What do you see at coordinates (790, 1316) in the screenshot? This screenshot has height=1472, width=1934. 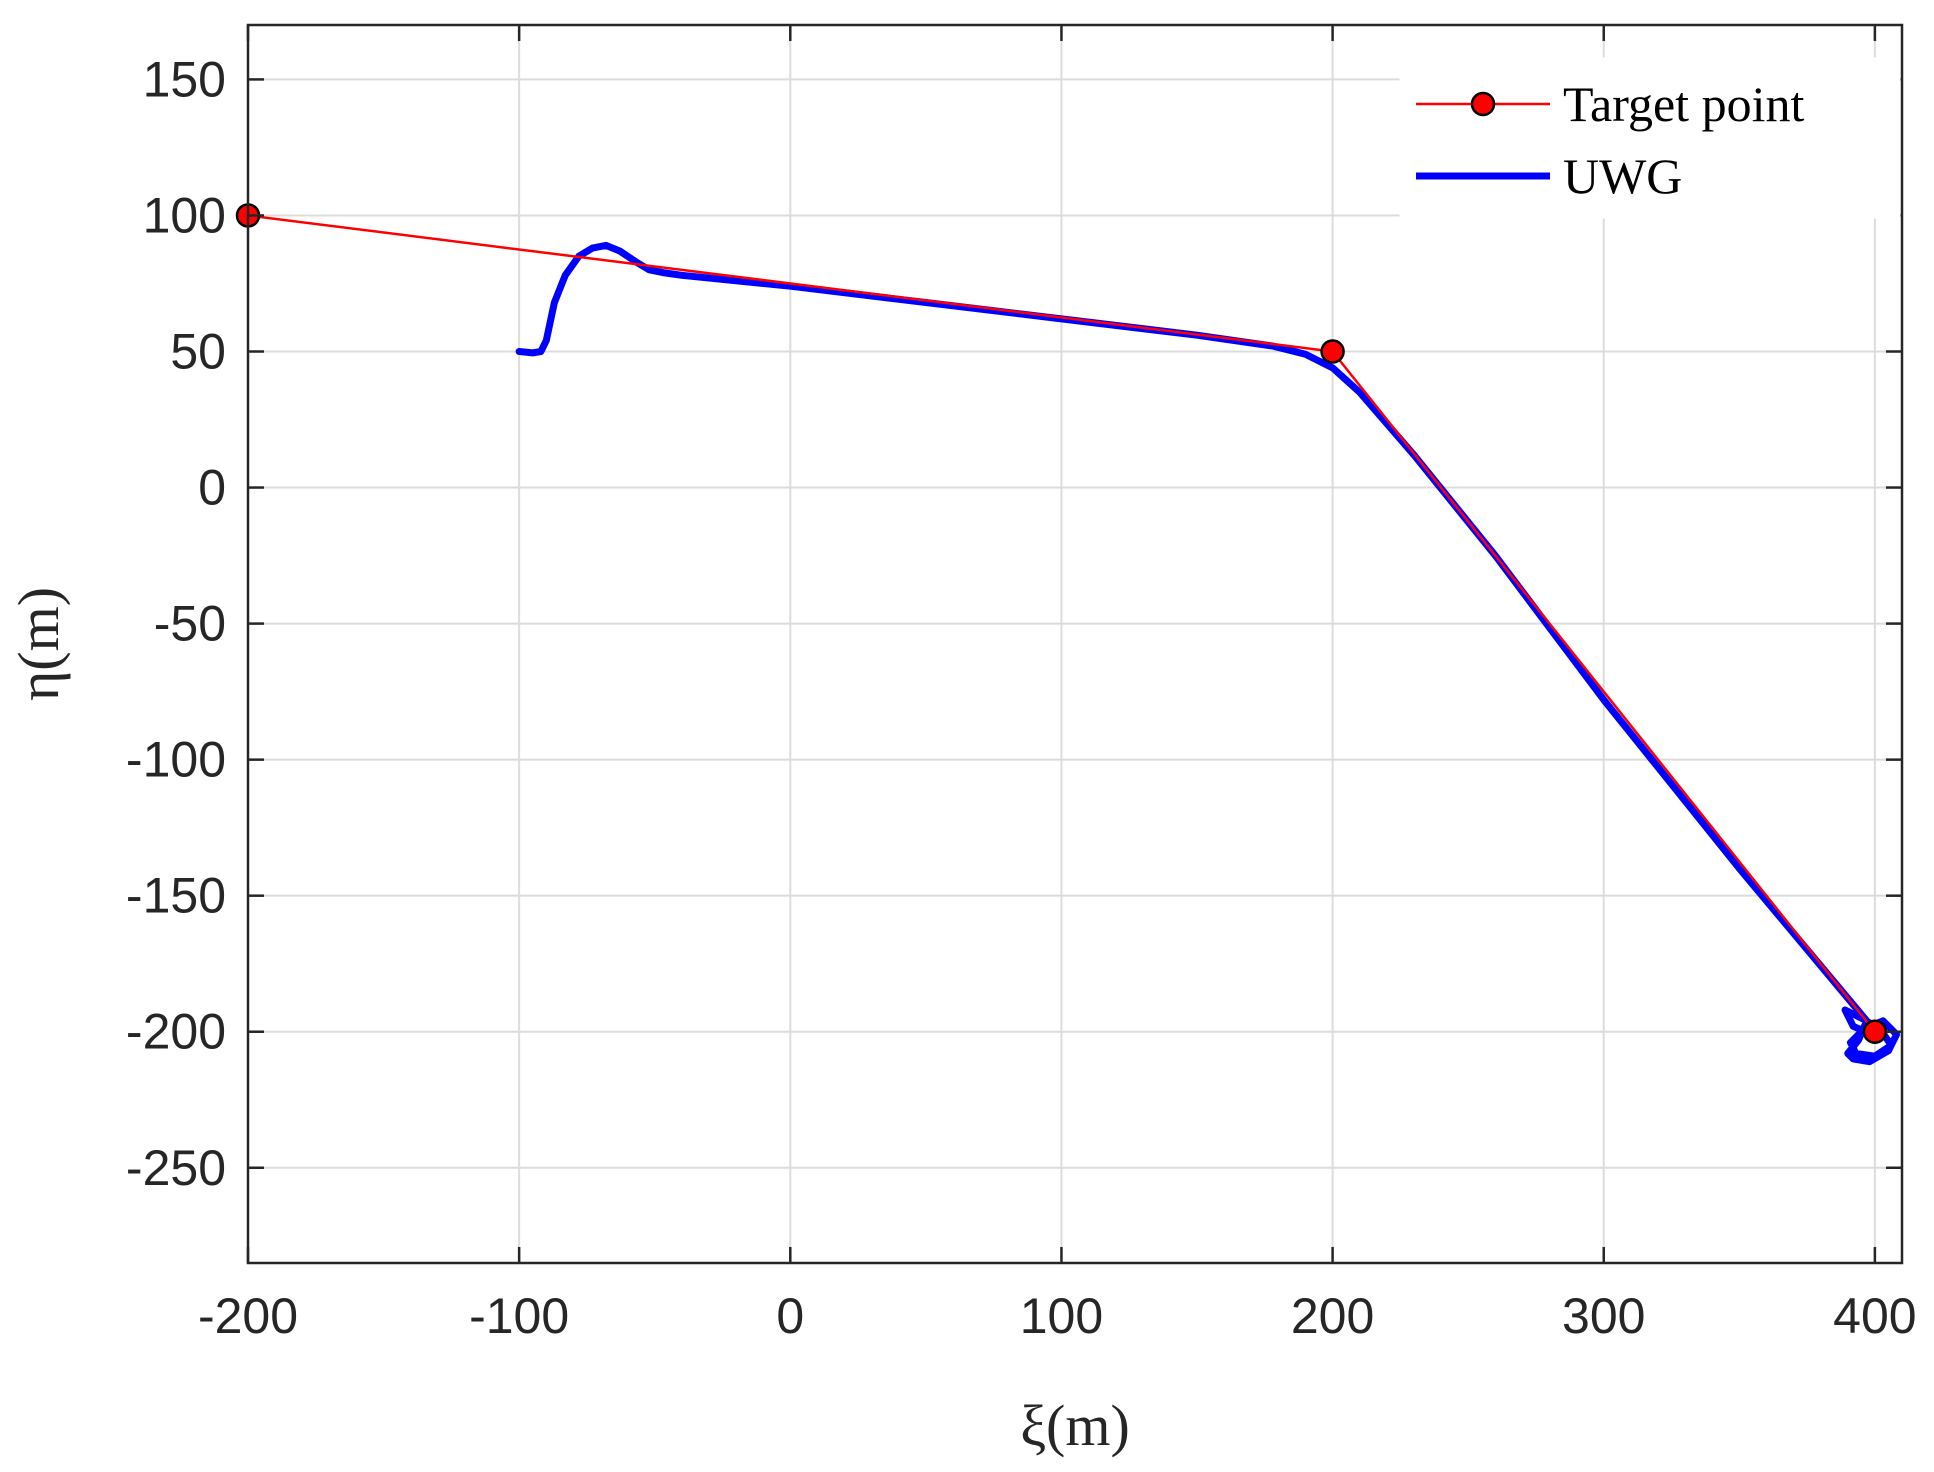 I see `x-tick-label: 0` at bounding box center [790, 1316].